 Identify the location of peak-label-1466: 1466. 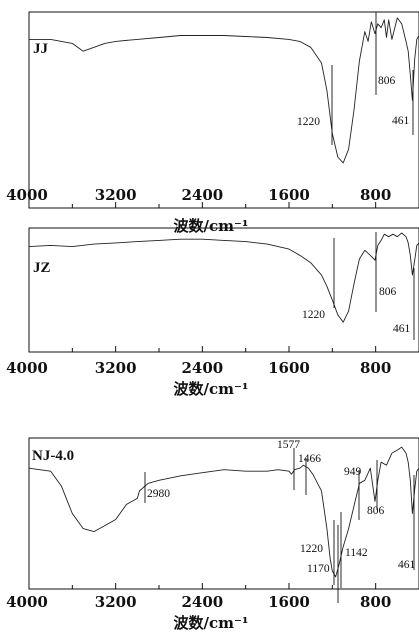
(309, 459).